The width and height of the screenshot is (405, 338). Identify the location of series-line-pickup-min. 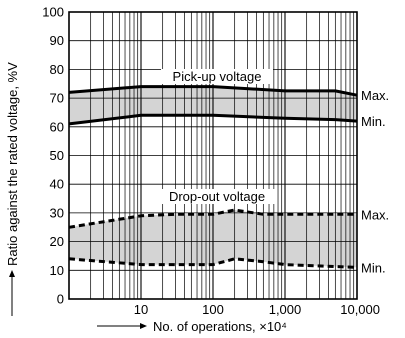
(213, 119).